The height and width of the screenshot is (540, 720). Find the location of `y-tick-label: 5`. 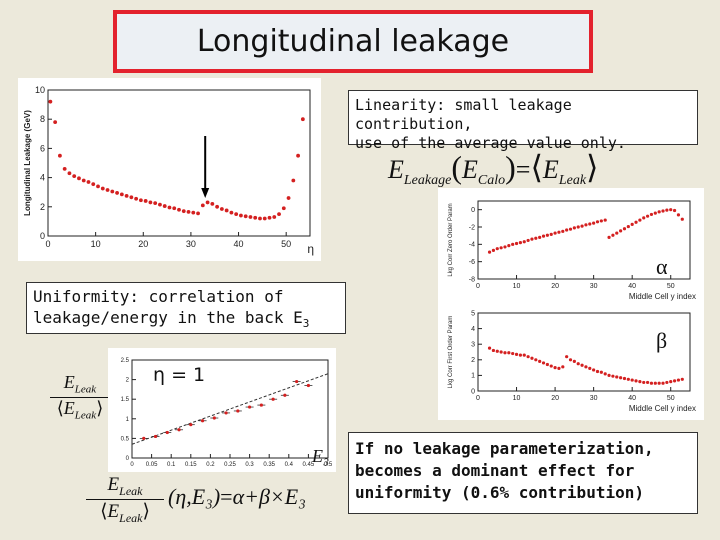

y-tick-label: 5 is located at coordinates (473, 313).